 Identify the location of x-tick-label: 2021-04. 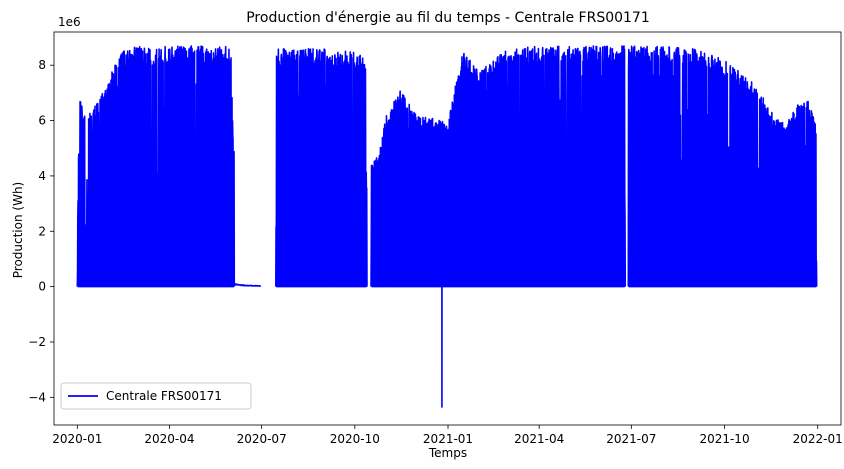
(539, 439).